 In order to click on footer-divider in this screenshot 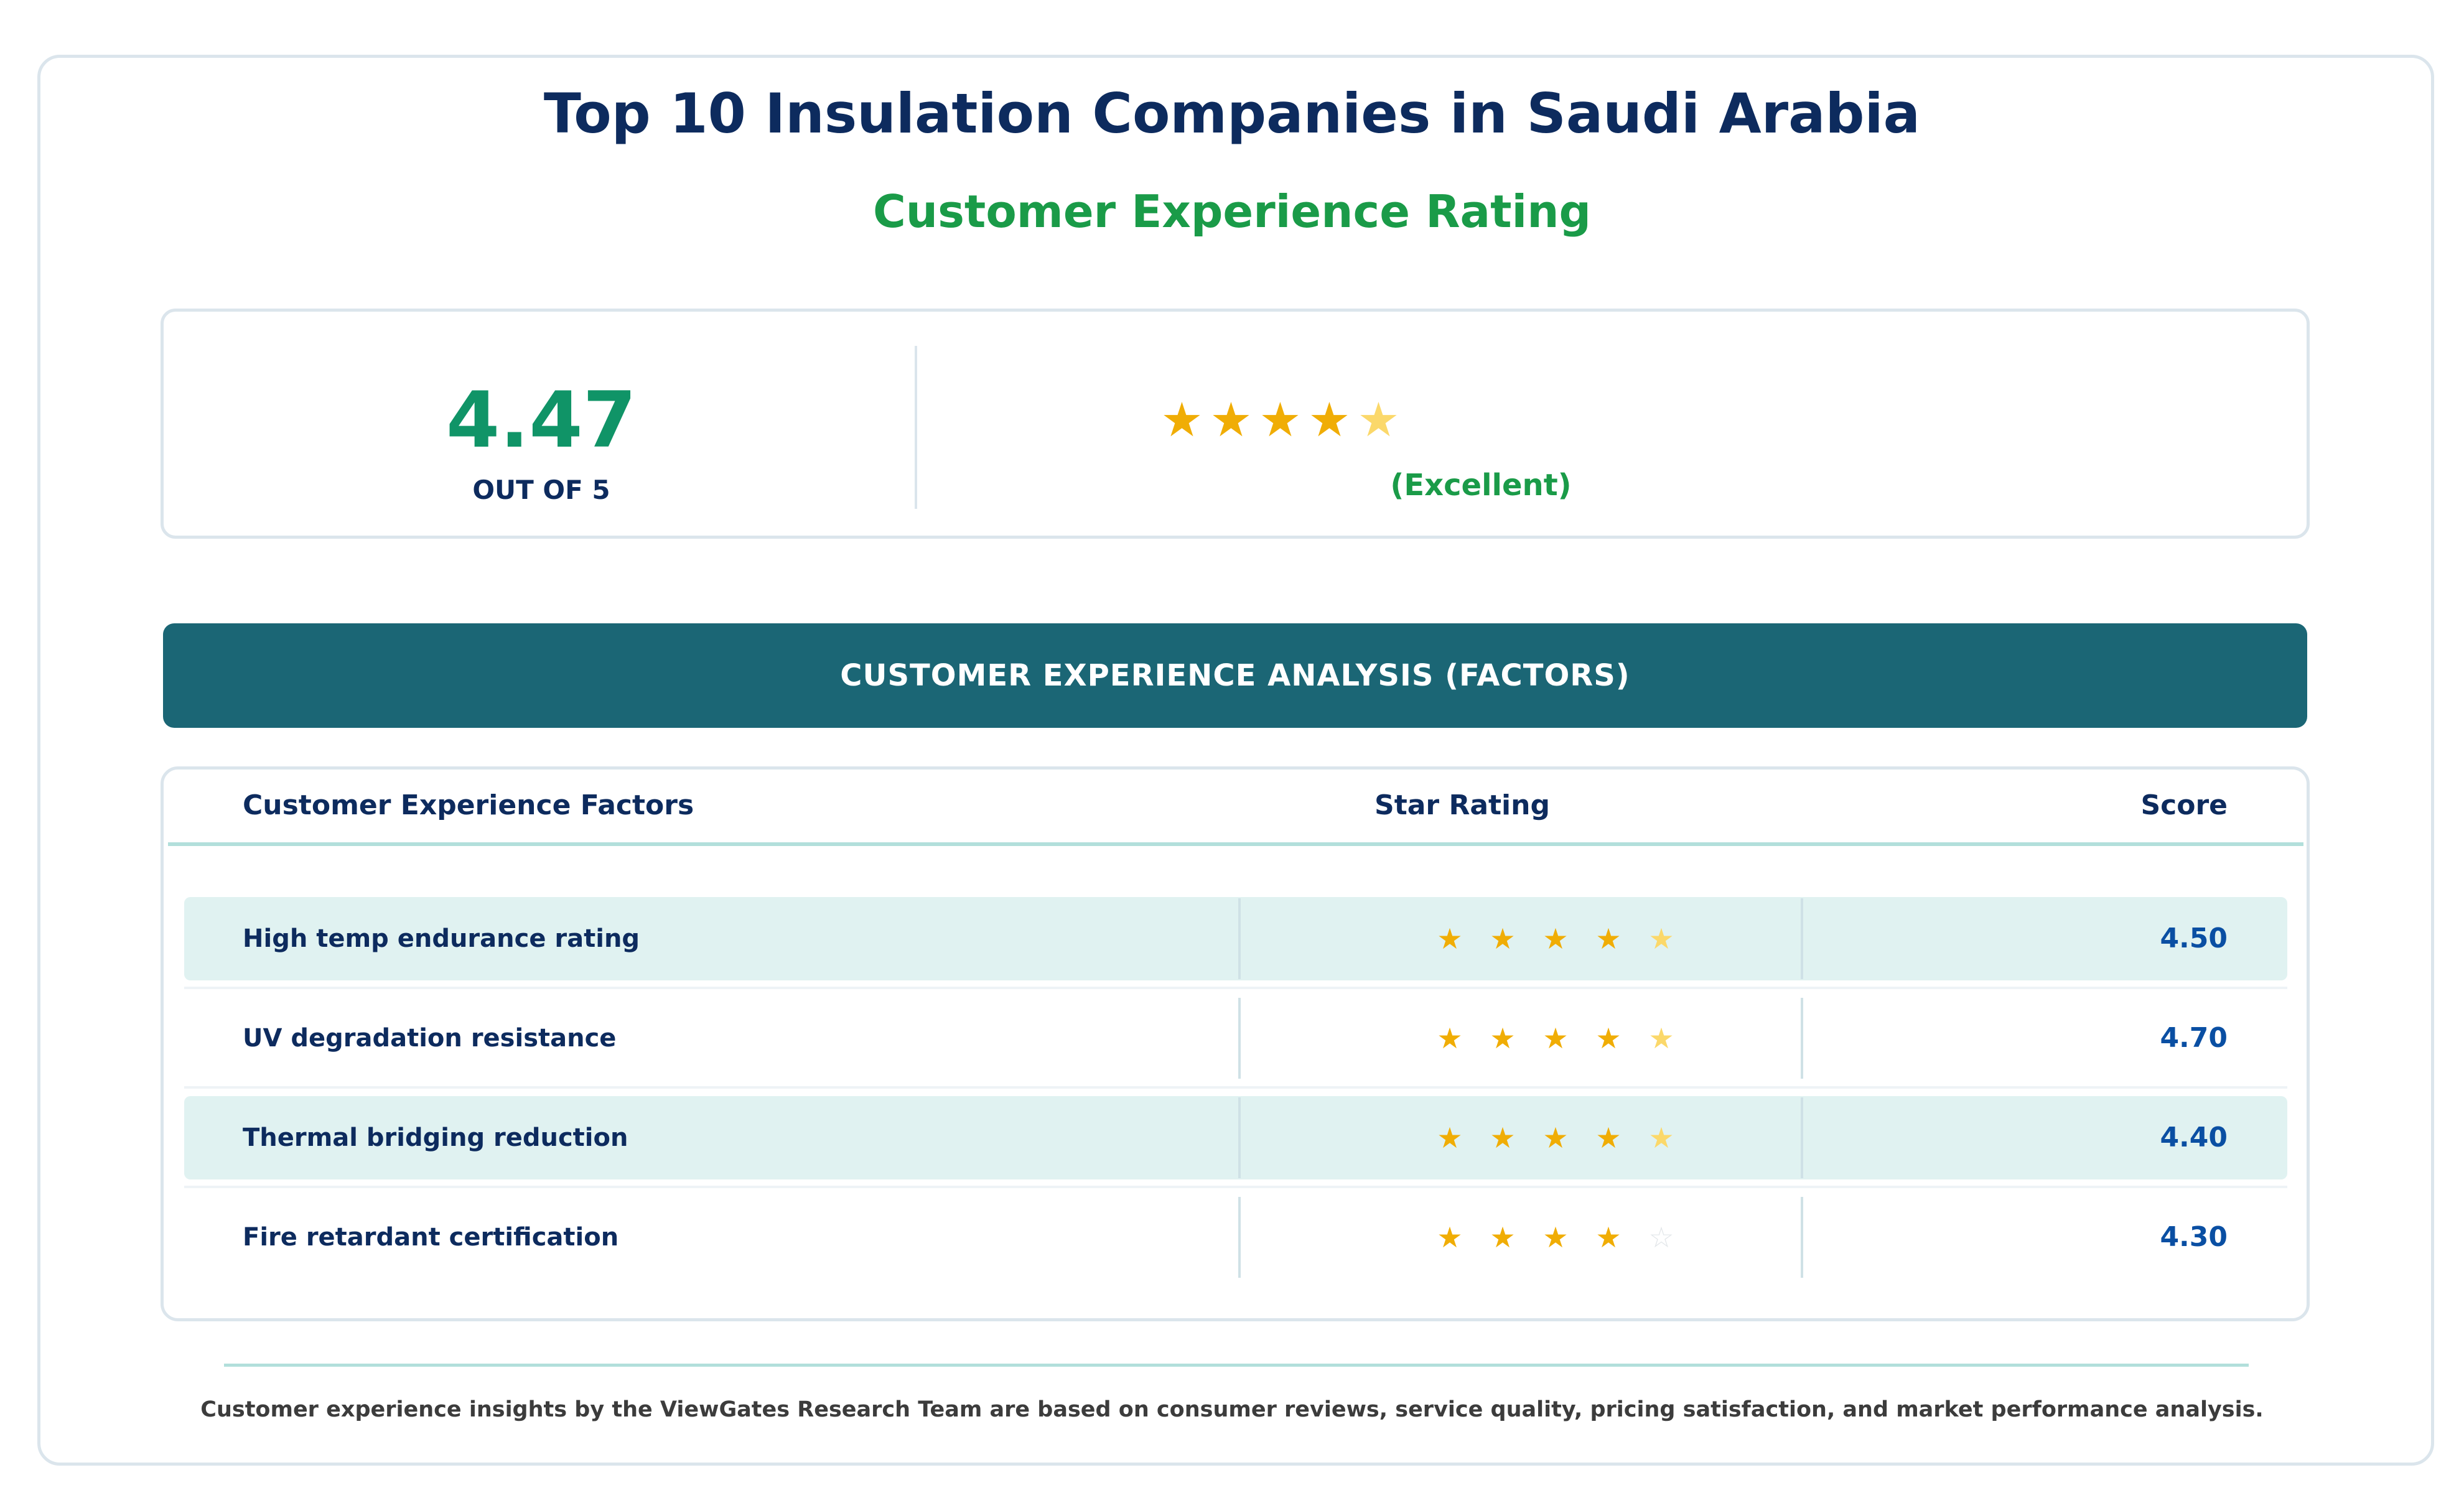, I will do `click(1236, 1365)`.